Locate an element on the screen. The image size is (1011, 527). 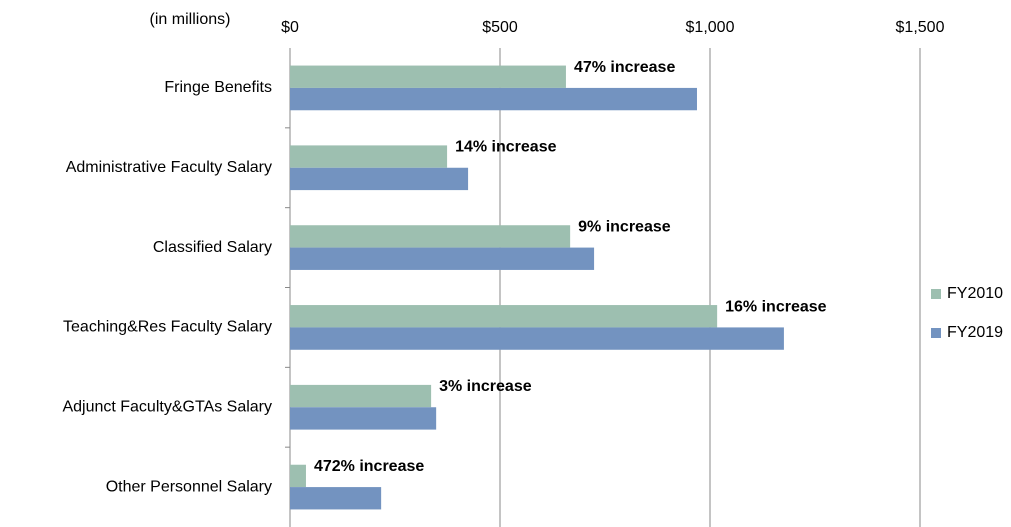
annotation: 16% increase is located at coordinates (776, 306).